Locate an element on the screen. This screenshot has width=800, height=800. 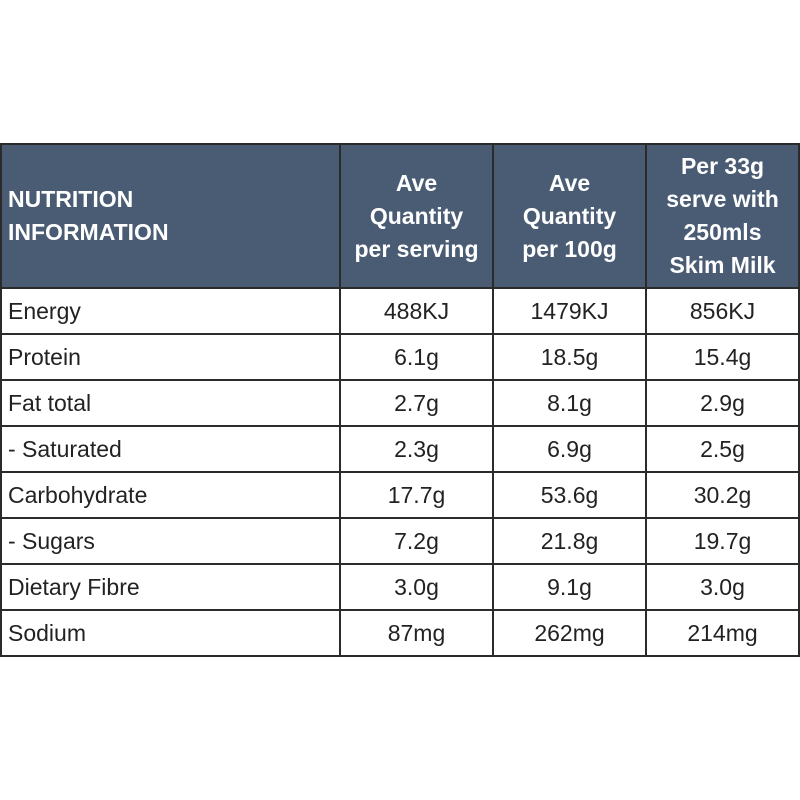
value-per-serving: 7.2g is located at coordinates (416, 541).